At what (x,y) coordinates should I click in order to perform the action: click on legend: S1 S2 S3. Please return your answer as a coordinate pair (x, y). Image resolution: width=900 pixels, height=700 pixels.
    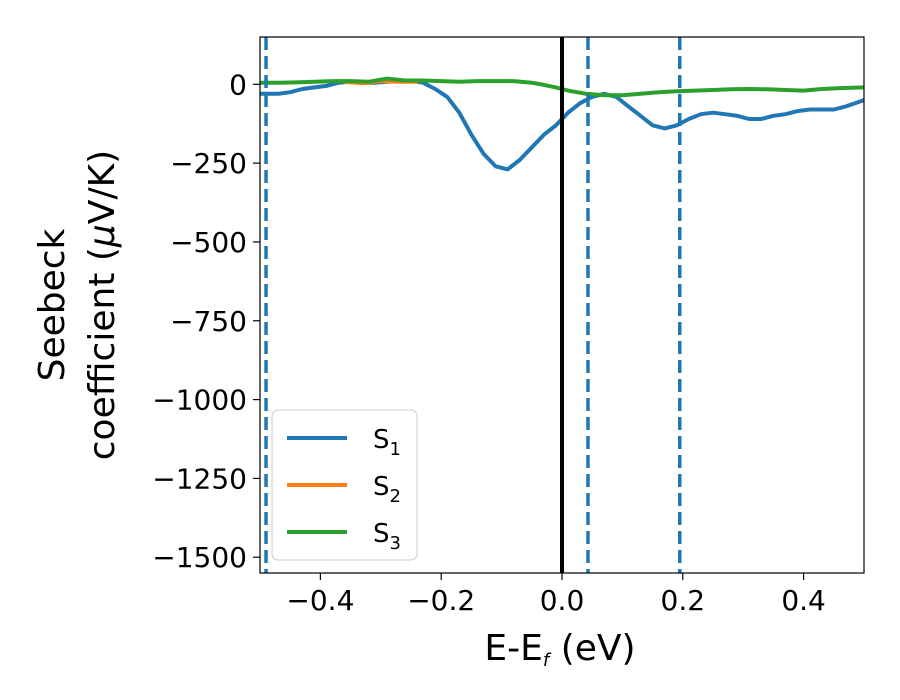
    Looking at the image, I should click on (344, 485).